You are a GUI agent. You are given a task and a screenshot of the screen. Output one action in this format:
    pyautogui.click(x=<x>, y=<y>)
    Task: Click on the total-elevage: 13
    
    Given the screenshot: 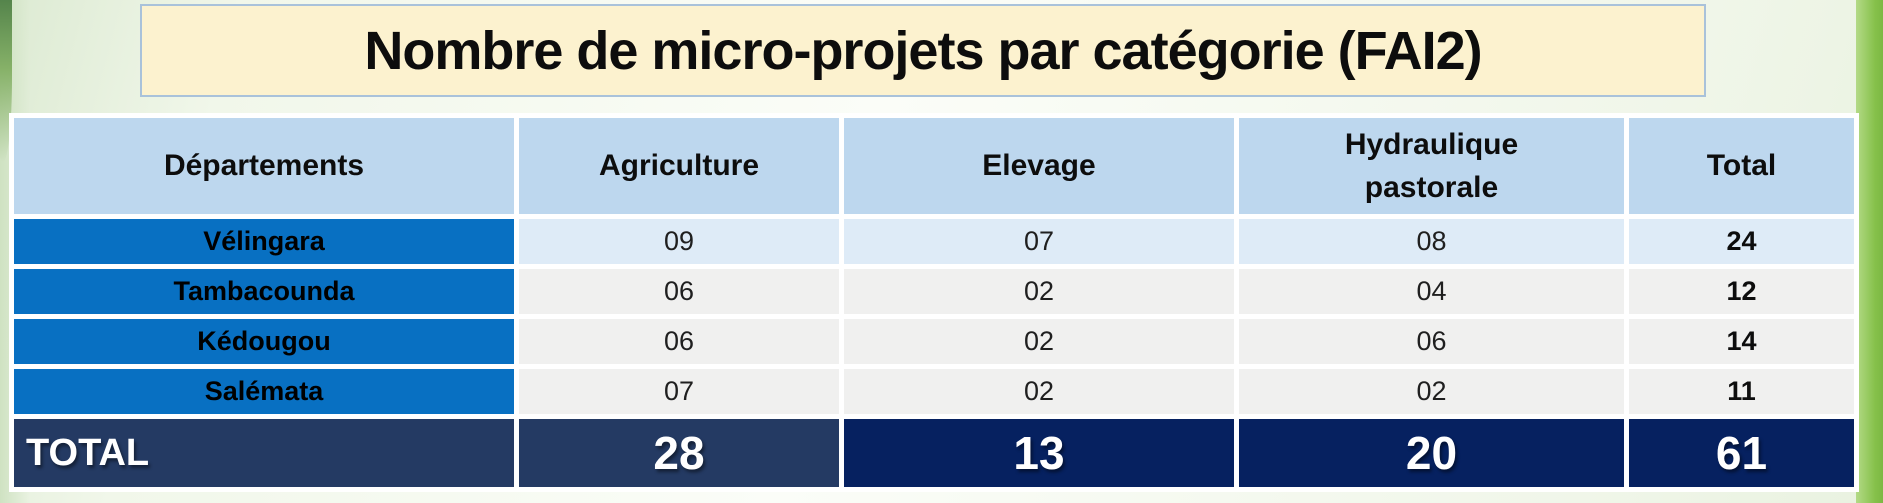 What is the action you would take?
    pyautogui.click(x=1039, y=453)
    